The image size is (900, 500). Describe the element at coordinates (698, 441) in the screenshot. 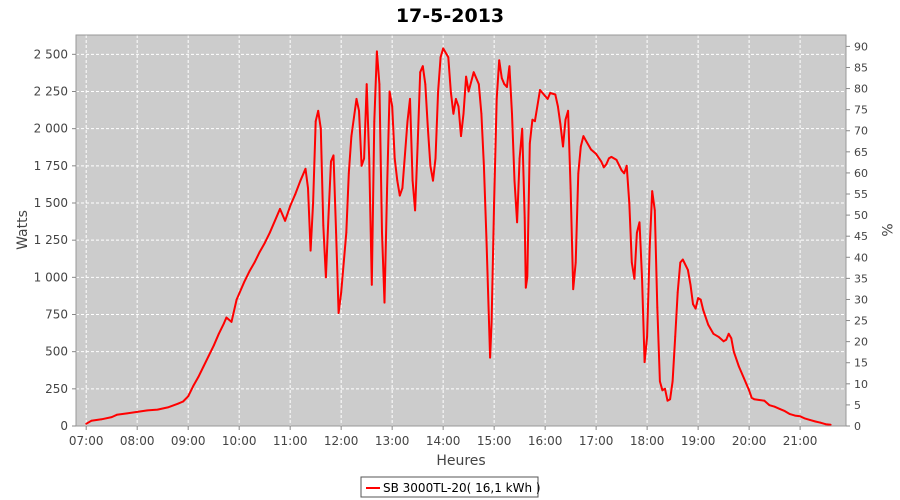

I see `x-tick-label: 19:00` at that location.